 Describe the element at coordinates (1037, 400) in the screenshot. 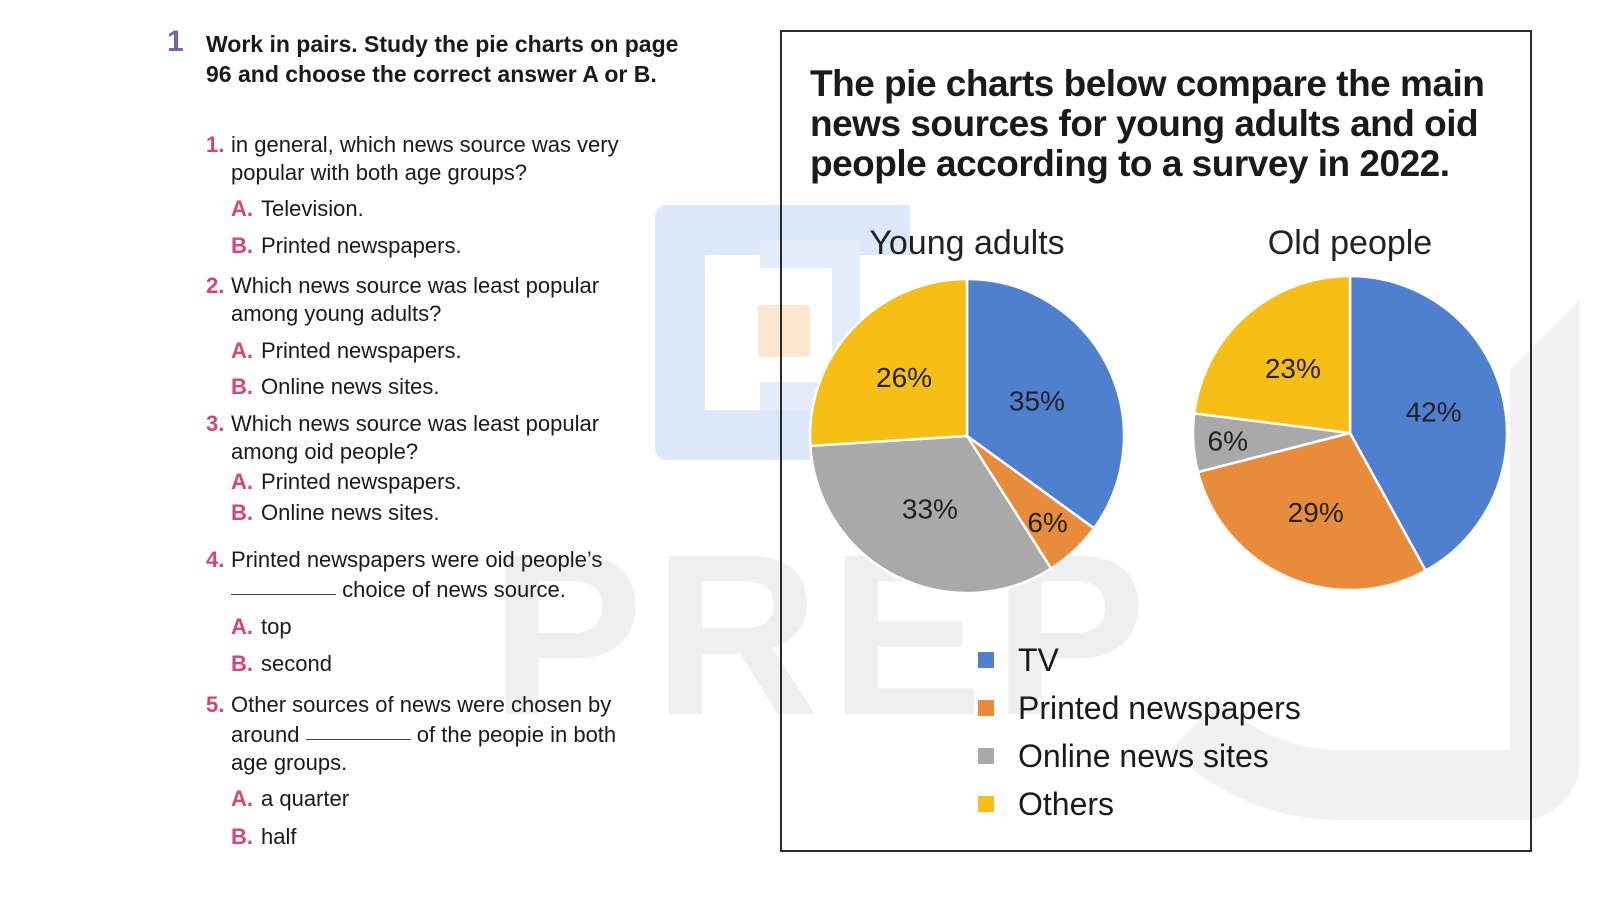

I see `slice-label: 35%` at that location.